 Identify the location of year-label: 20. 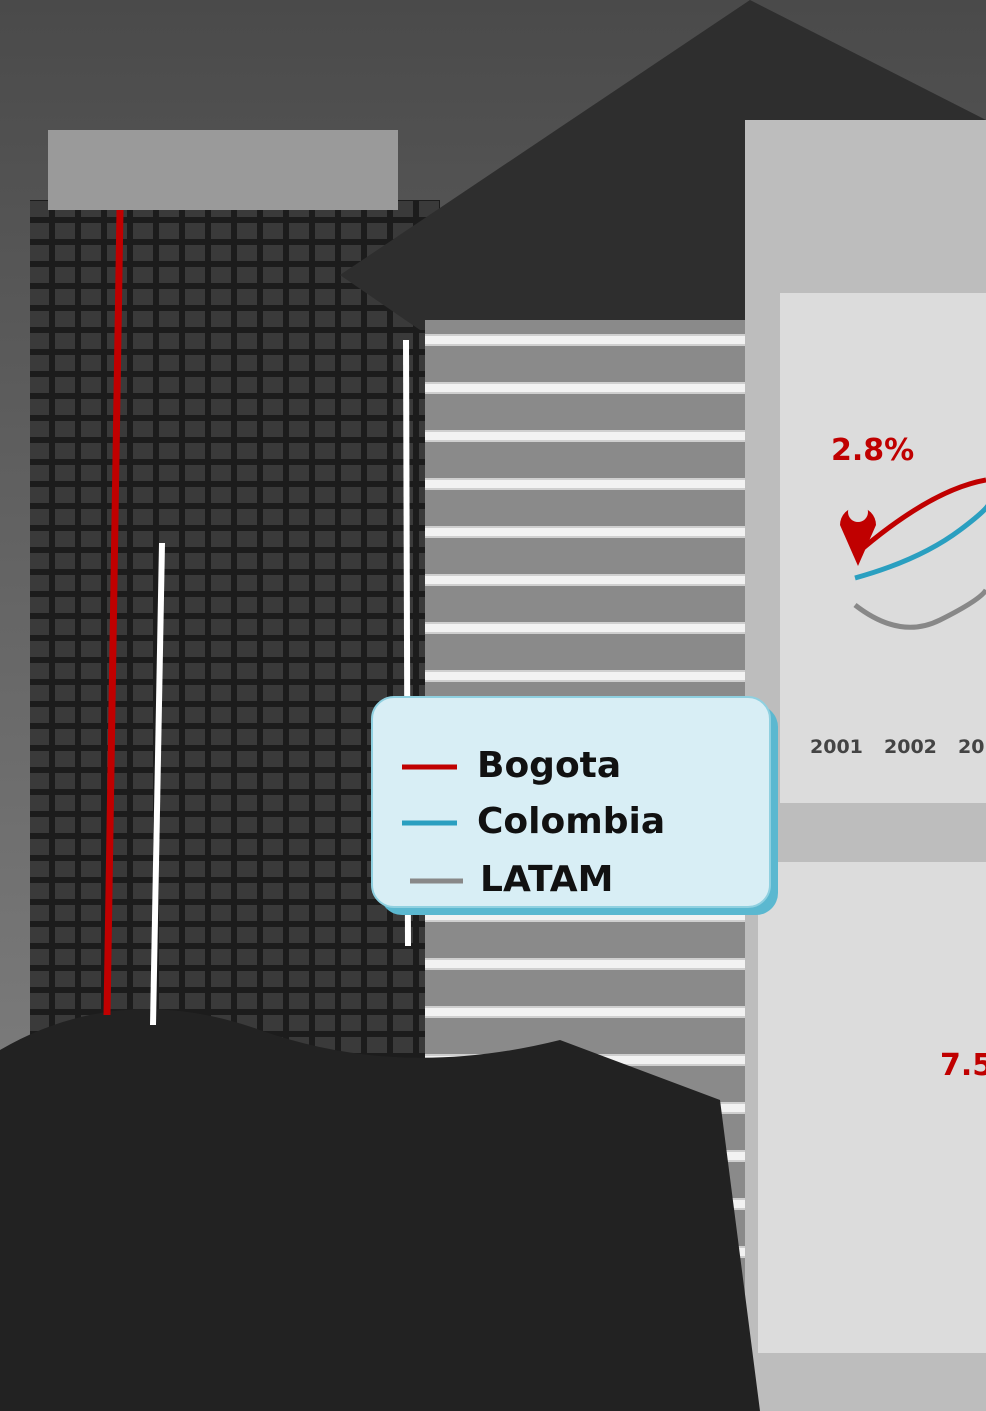
(971, 747).